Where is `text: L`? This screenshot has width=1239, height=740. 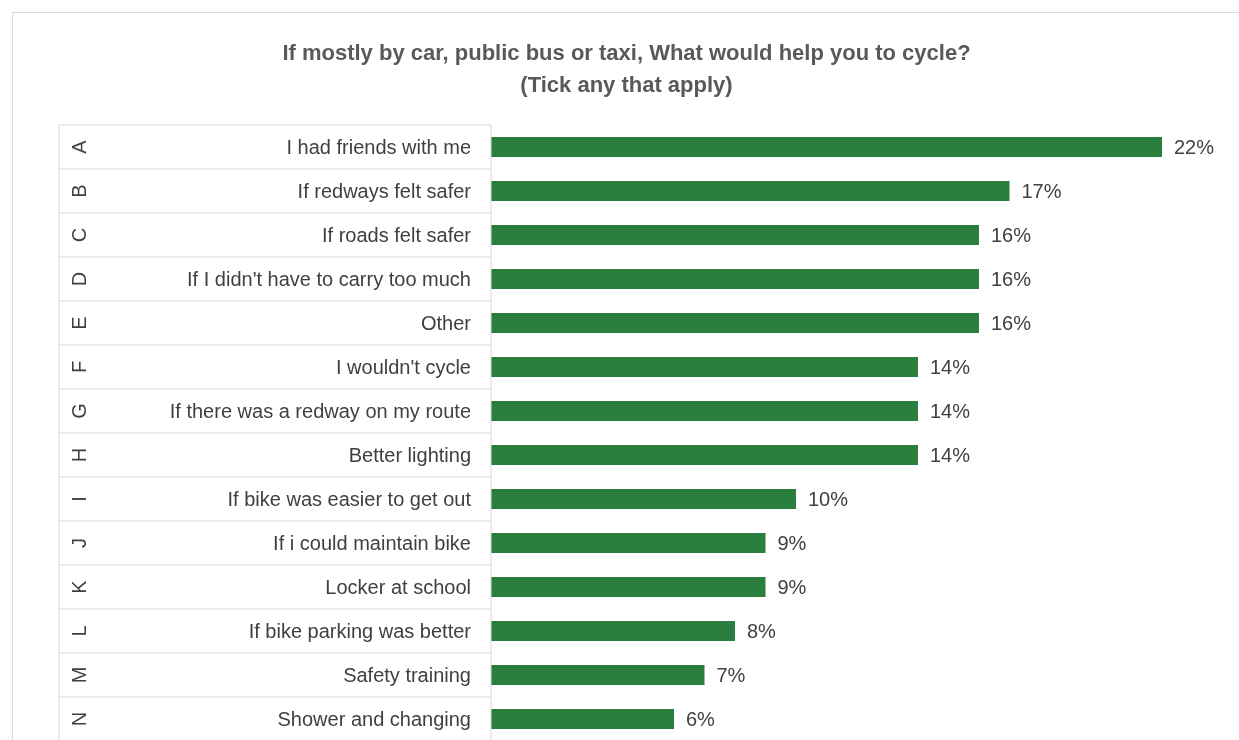
text: L is located at coordinates (79, 631).